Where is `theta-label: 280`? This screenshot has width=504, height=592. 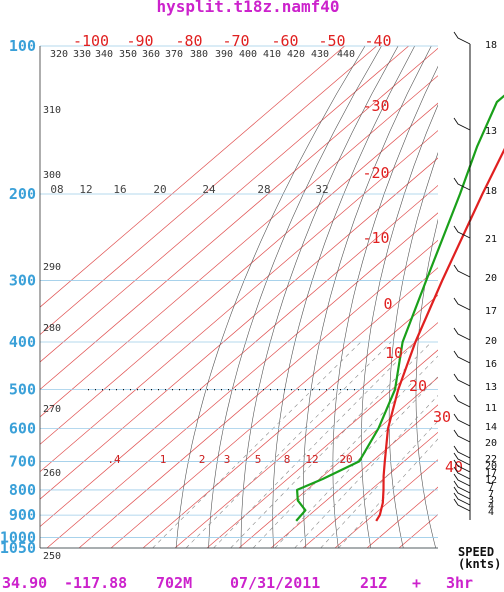 theta-label: 280 is located at coordinates (52, 328).